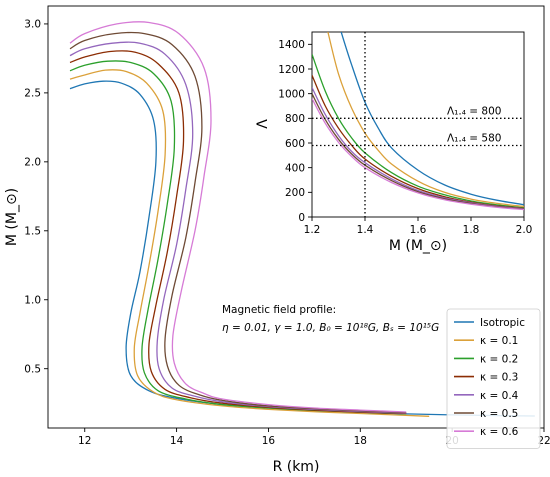 The image size is (550, 477). What do you see at coordinates (177, 441) in the screenshot?
I see `x-tick-label: 14` at bounding box center [177, 441].